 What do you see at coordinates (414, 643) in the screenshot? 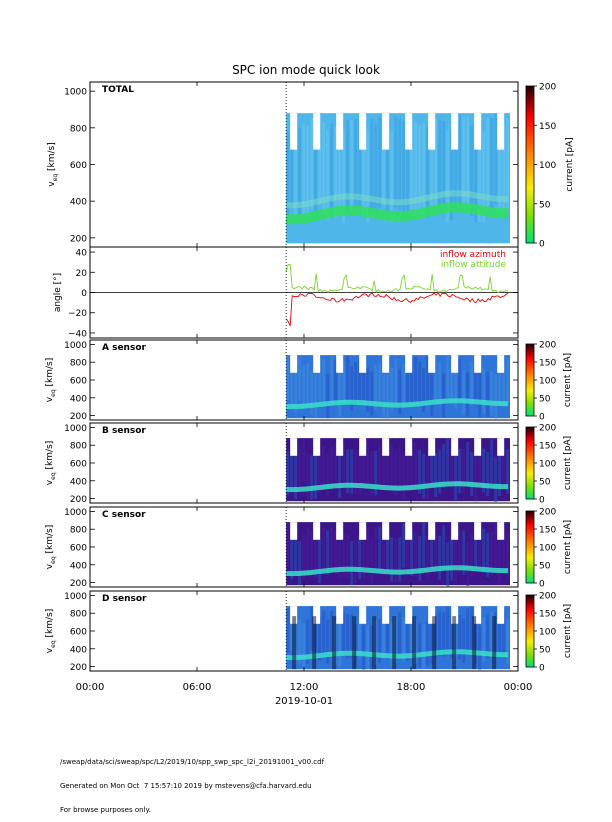
I see `dark-column` at bounding box center [414, 643].